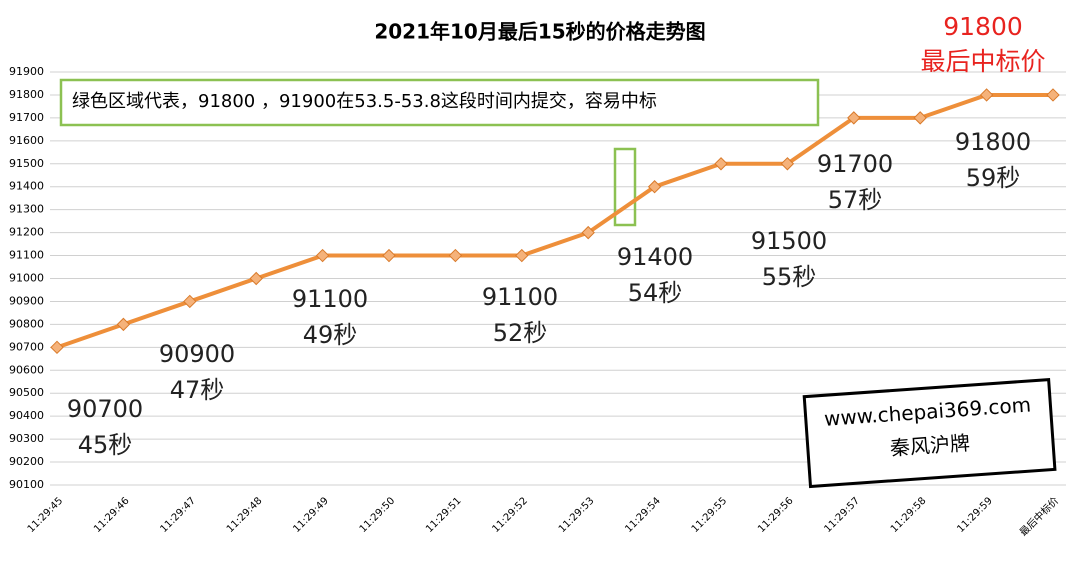 This screenshot has height=569, width=1080. Describe the element at coordinates (26, 369) in the screenshot. I see `y-tick-label: 90600` at that location.